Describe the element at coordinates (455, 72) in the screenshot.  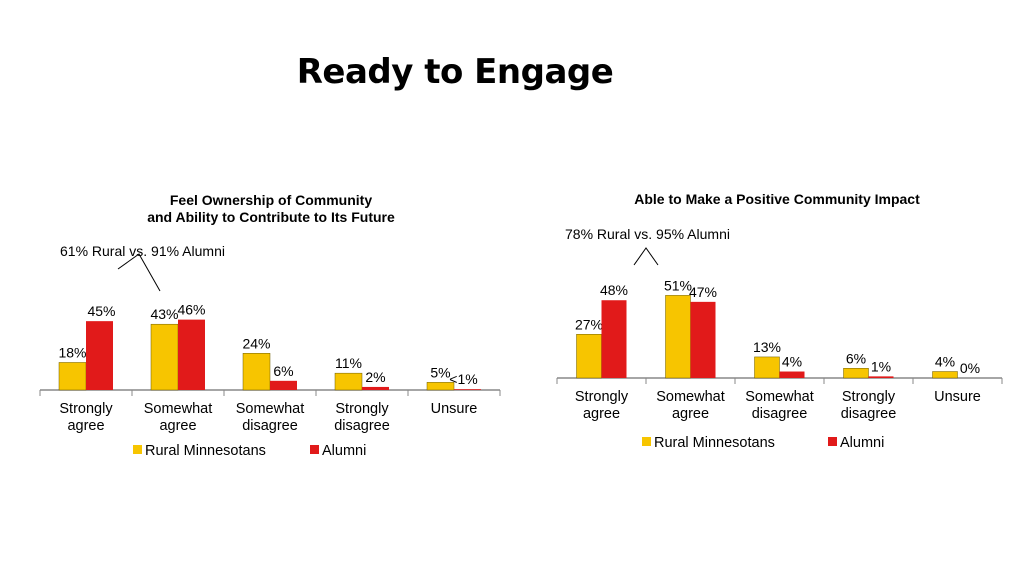
I see `slide-title: Ready to Engage` at that location.